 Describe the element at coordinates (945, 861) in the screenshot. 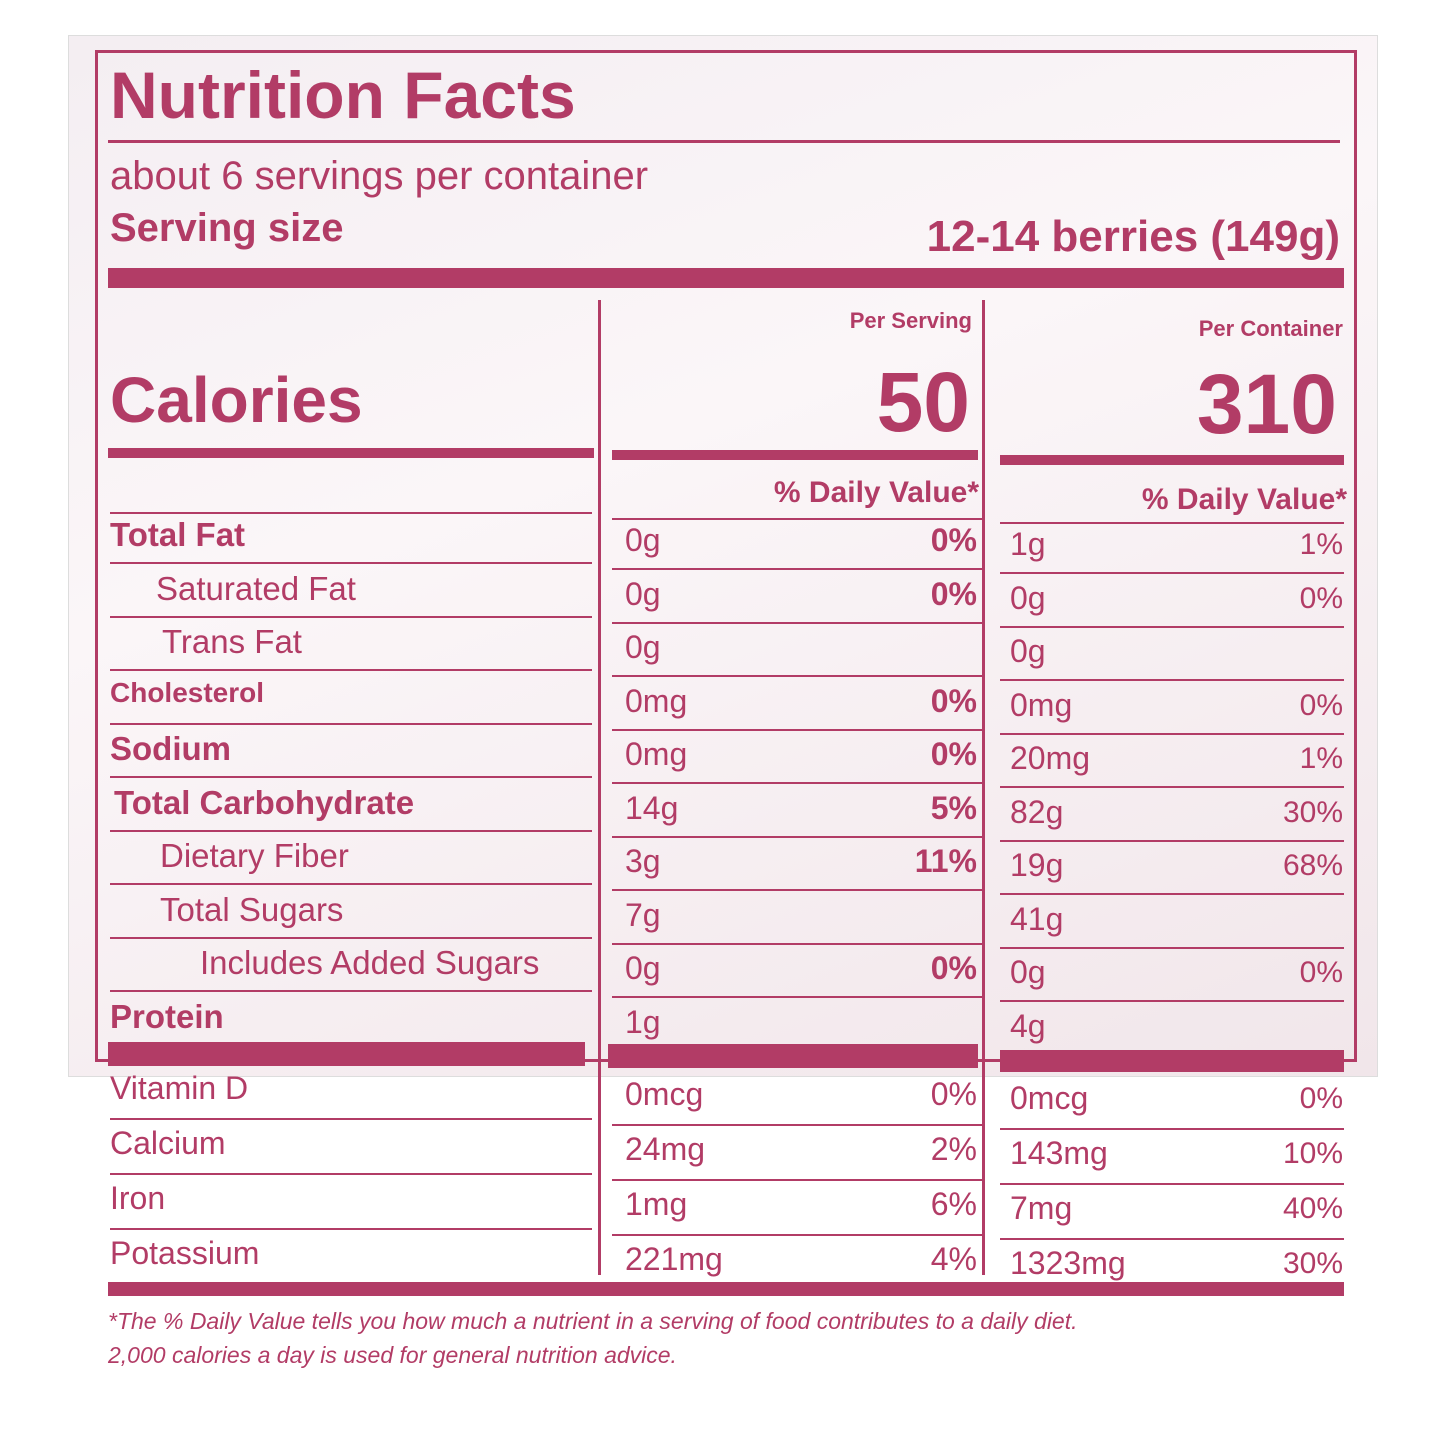

I see `daily-value: 11%` at that location.